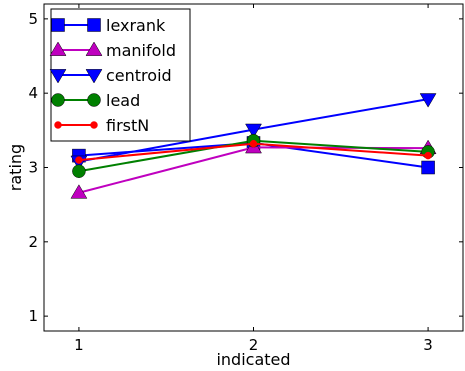  What do you see at coordinates (141, 50) in the screenshot?
I see `legend-label-manifold: manifold` at bounding box center [141, 50].